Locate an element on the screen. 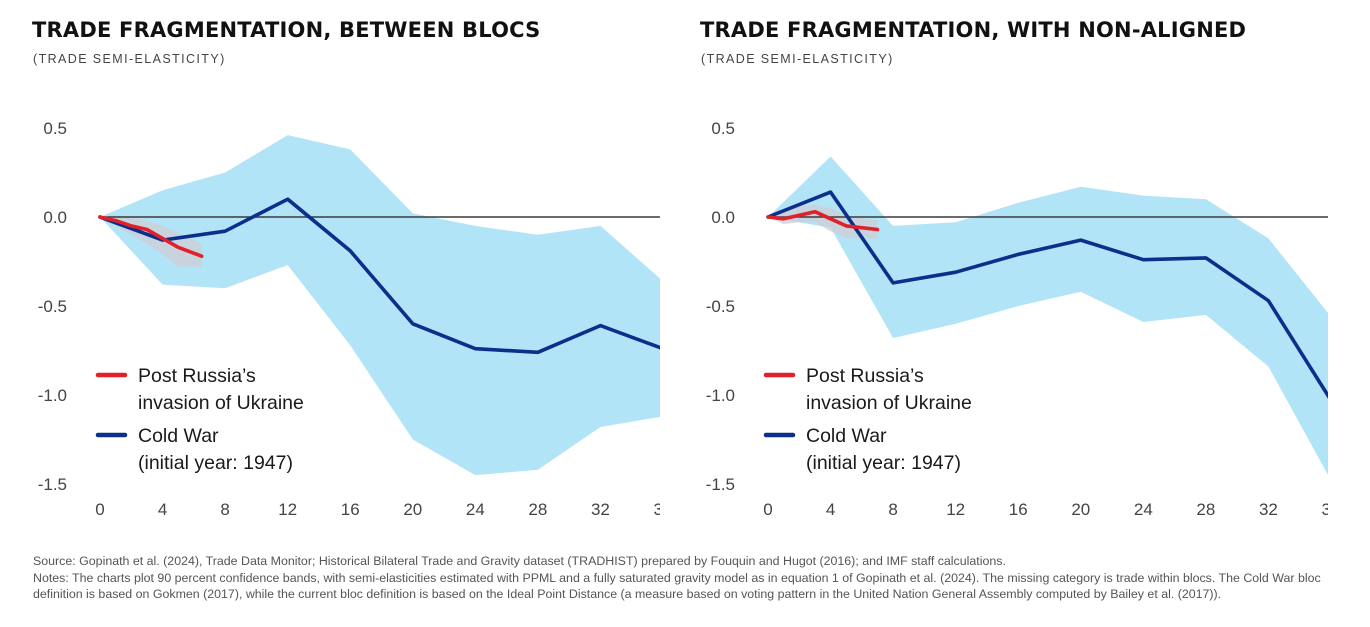 Image resolution: width=1370 pixels, height=627 pixels. chart-title: TRADE FRAGMENTATION, WITH NON-ALIGNED is located at coordinates (973, 30).